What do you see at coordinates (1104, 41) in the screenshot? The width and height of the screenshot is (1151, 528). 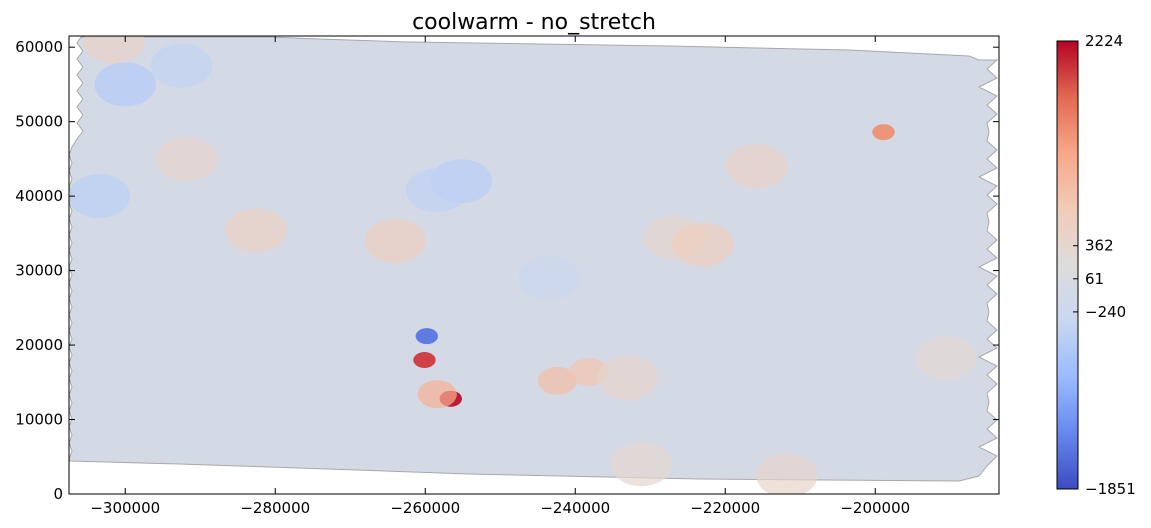 I see `colorbar-tick-label: 2224` at bounding box center [1104, 41].